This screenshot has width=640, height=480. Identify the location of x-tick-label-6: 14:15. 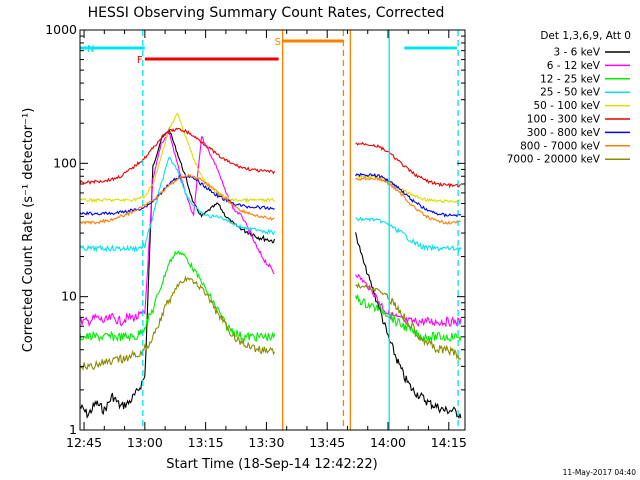
(449, 442).